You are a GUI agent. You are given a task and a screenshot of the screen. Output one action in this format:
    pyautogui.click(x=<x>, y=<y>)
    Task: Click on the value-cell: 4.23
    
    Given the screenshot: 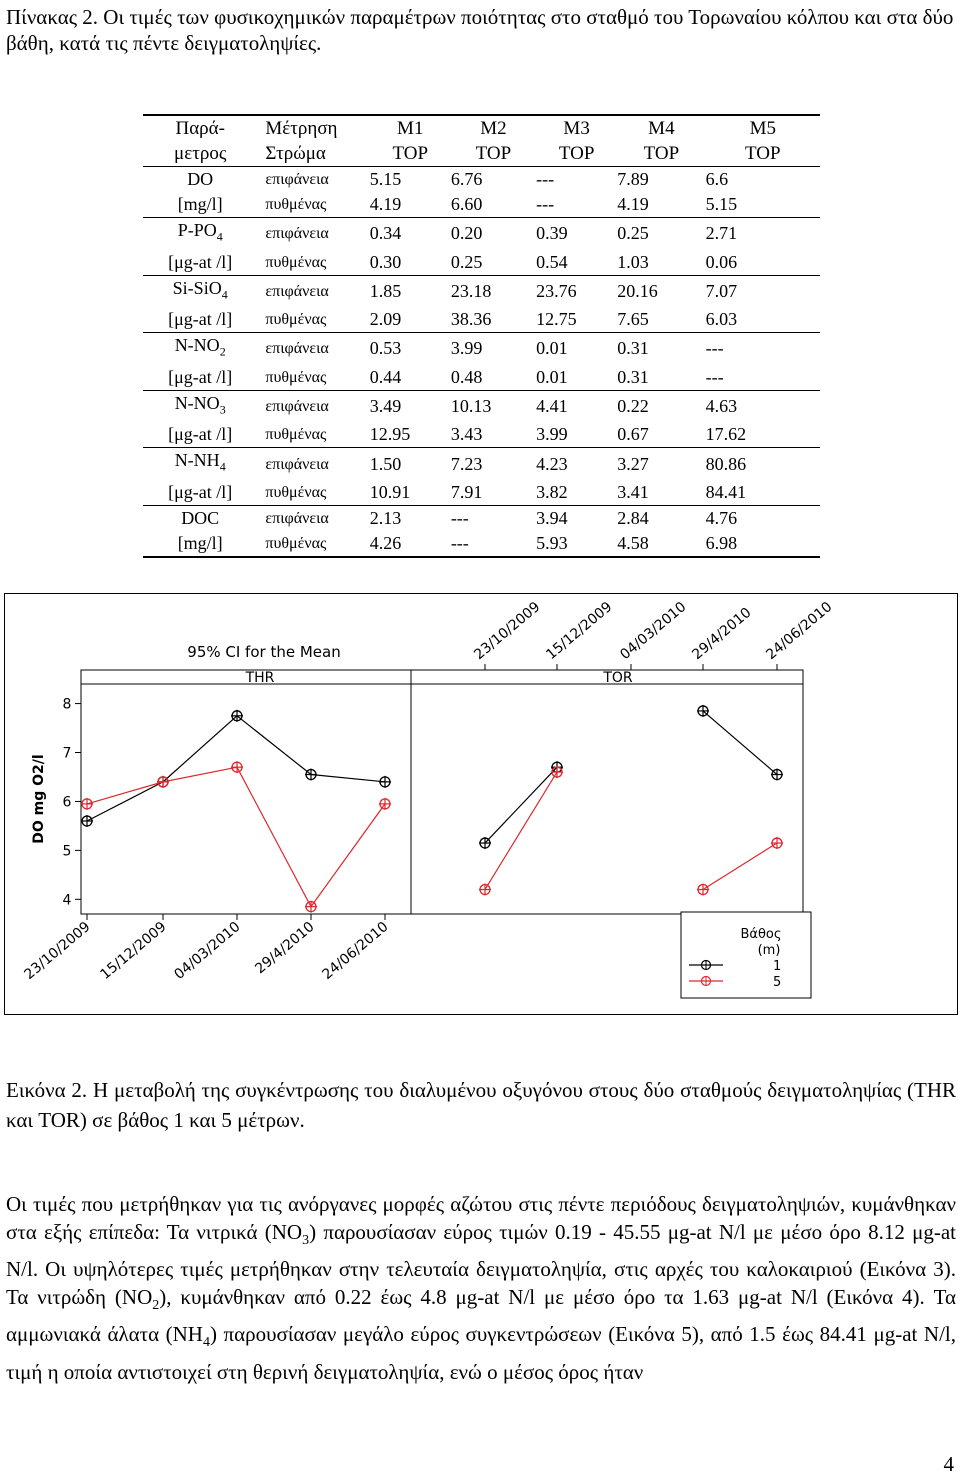 What is the action you would take?
    pyautogui.click(x=577, y=463)
    